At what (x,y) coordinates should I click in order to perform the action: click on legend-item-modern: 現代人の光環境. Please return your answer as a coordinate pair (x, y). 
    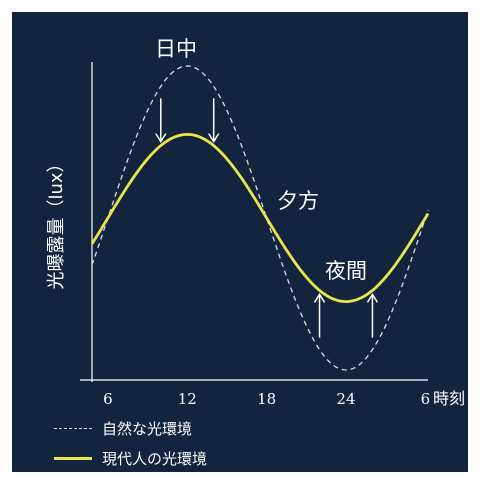
    Looking at the image, I should click on (130, 458).